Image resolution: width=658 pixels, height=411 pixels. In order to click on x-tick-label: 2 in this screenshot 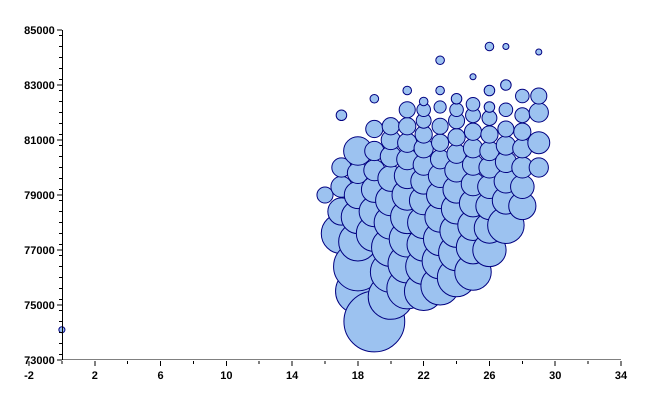, I will do `click(95, 376)`.